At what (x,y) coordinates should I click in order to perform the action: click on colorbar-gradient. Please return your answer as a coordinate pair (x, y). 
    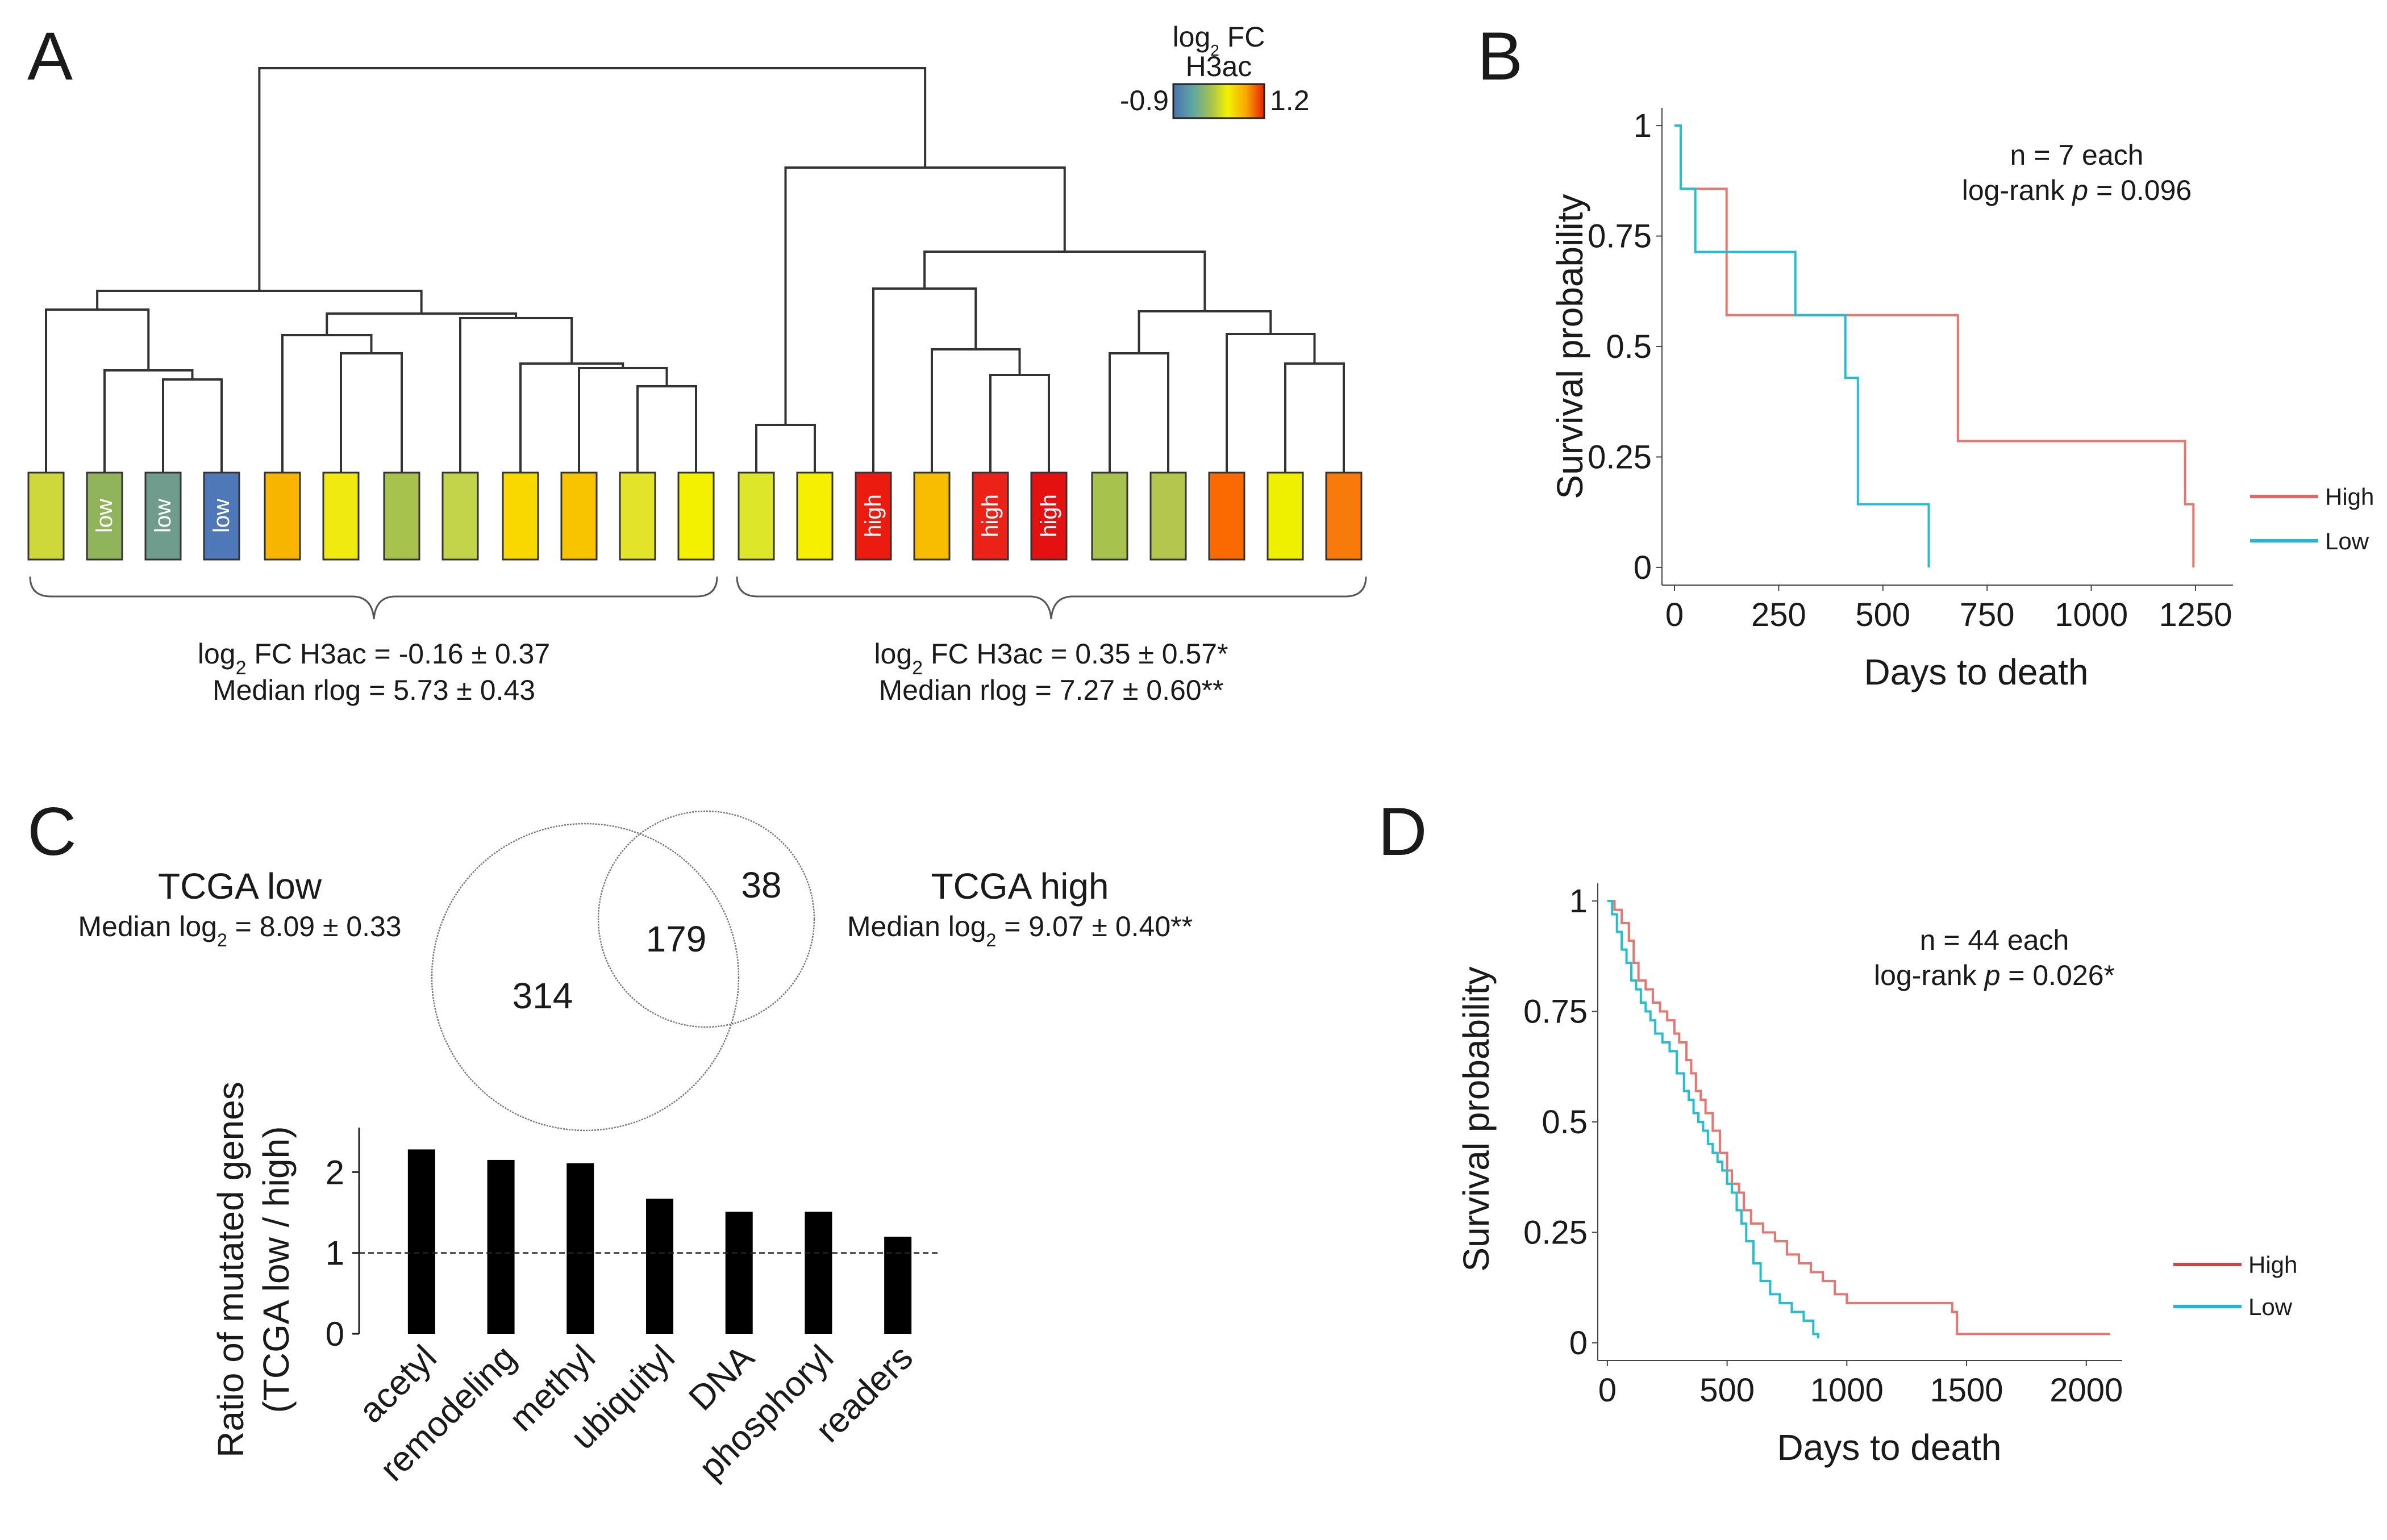
    Looking at the image, I should click on (1218, 101).